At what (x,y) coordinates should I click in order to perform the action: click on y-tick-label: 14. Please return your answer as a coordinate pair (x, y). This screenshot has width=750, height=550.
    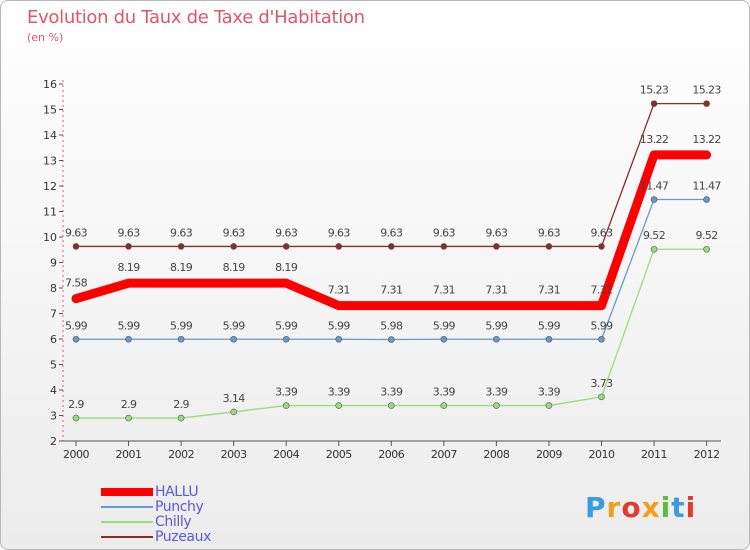
    Looking at the image, I should click on (50, 135).